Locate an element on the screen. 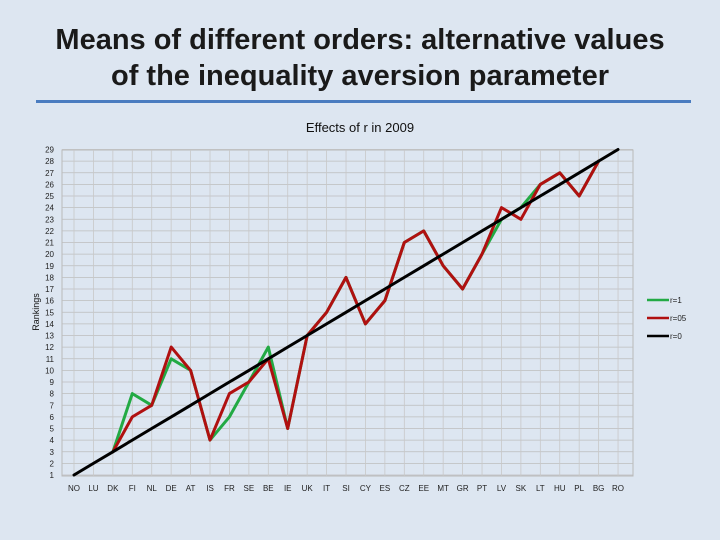  x-tick-label: BG is located at coordinates (599, 488).